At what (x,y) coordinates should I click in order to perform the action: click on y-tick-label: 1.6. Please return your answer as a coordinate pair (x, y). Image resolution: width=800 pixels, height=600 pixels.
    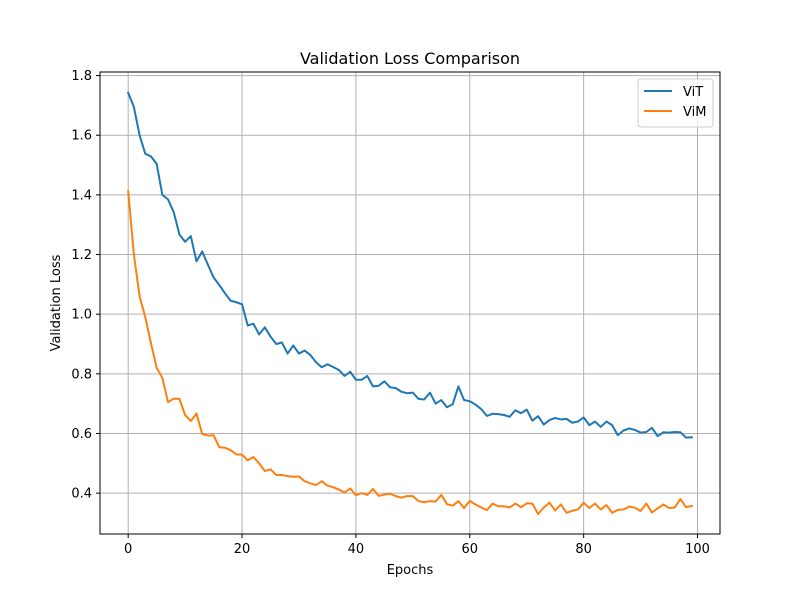
    Looking at the image, I should click on (81, 136).